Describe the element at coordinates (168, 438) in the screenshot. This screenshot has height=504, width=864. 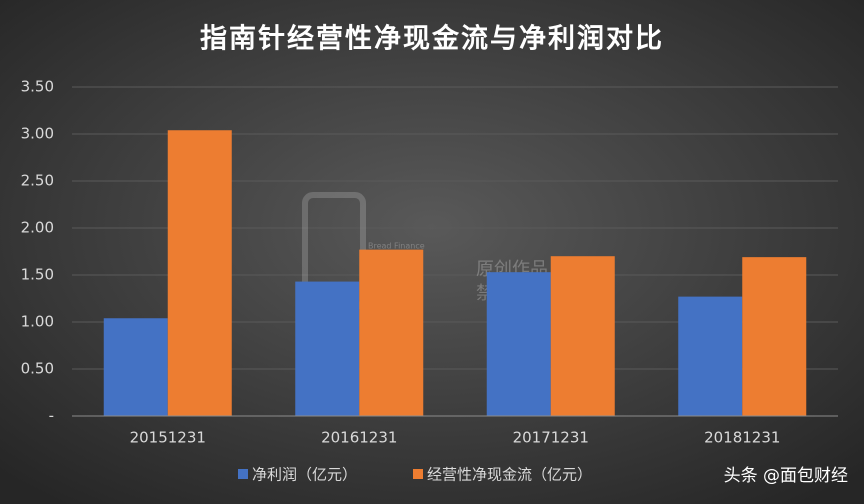
I see `x-tick-label: 20151231` at that location.